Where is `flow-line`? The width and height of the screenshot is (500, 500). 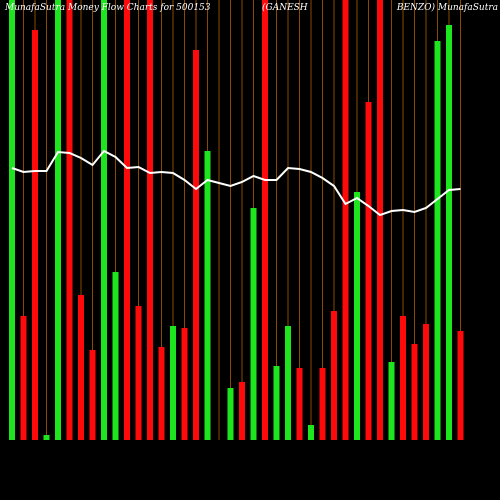 flow-line is located at coordinates (236, 183).